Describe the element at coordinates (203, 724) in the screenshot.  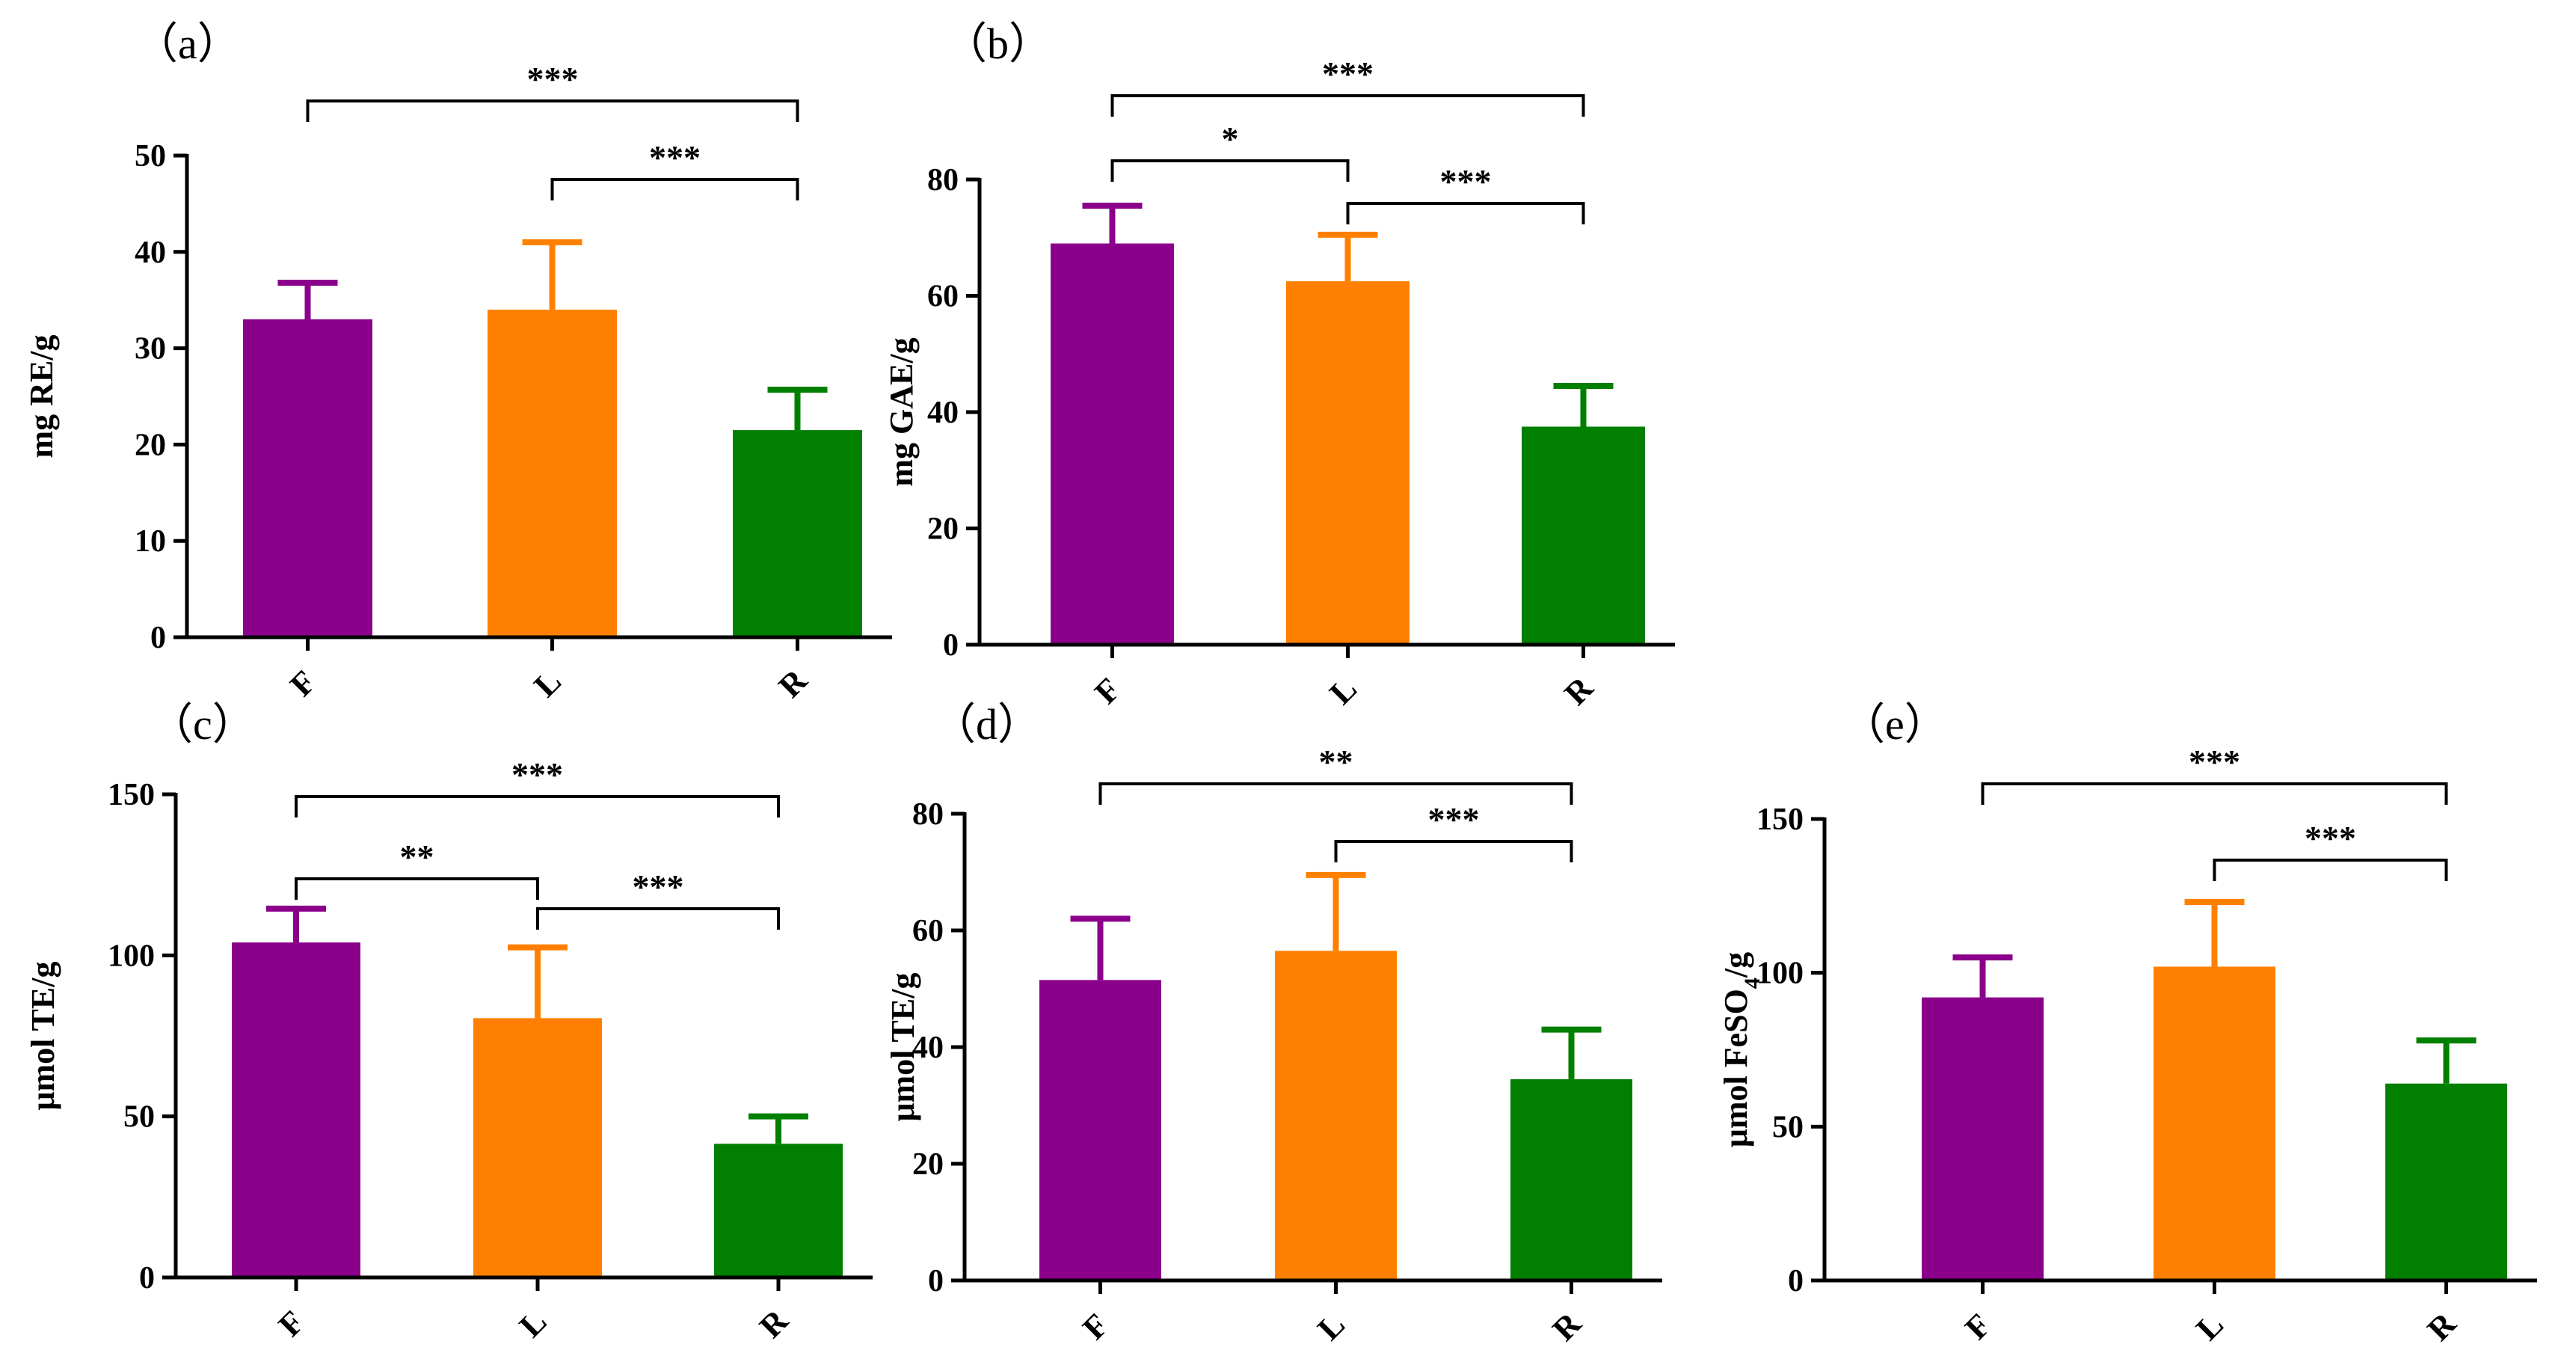
I see `panel-label: （c）` at that location.